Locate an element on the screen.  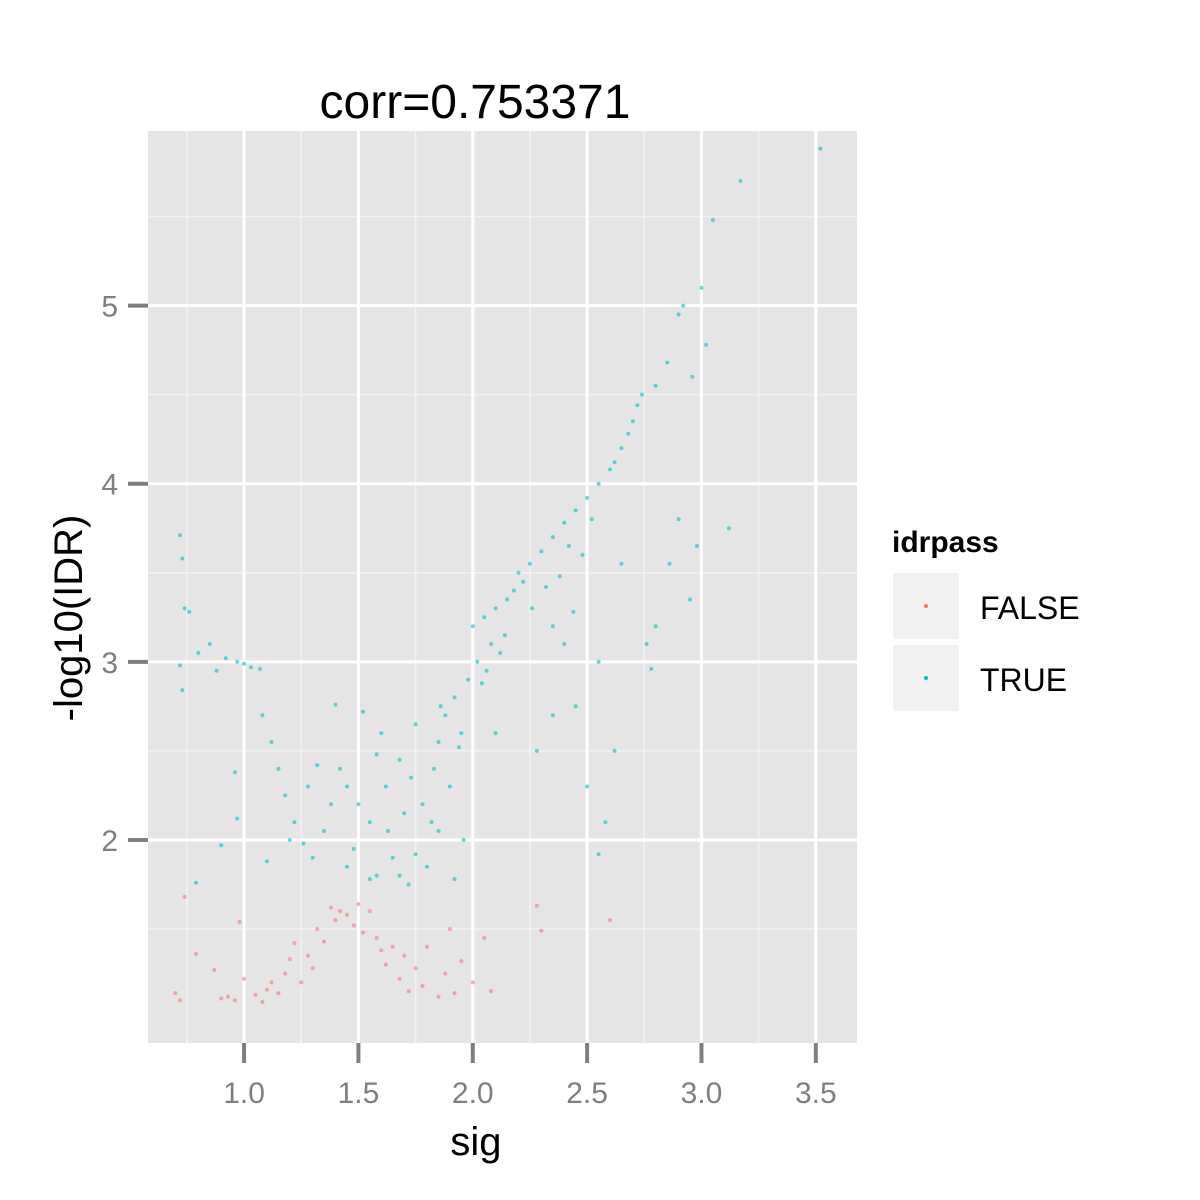
legend-label-true: TRUE is located at coordinates (1023, 680).